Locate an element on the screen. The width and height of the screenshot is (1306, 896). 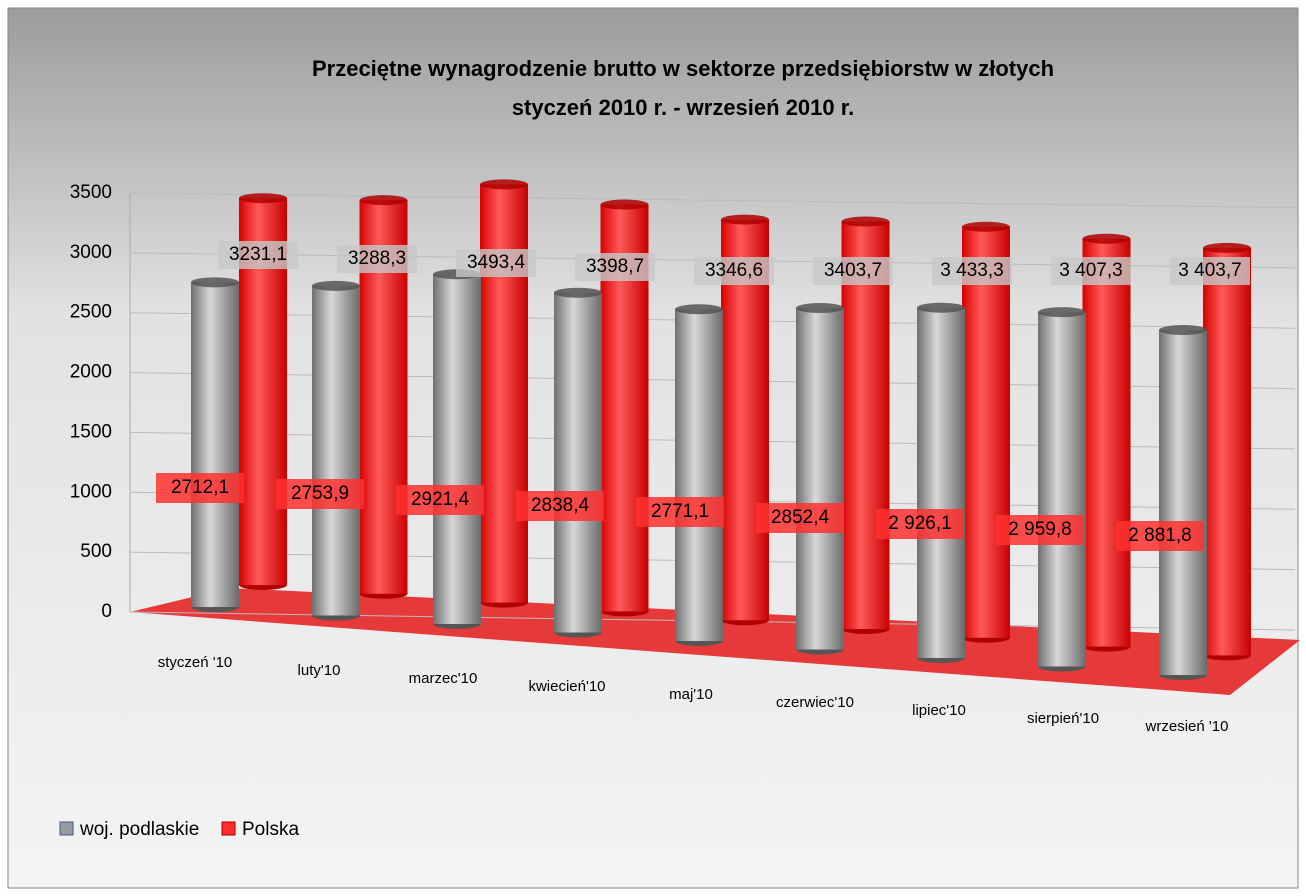
data-label: 2753,9 is located at coordinates (320, 493).